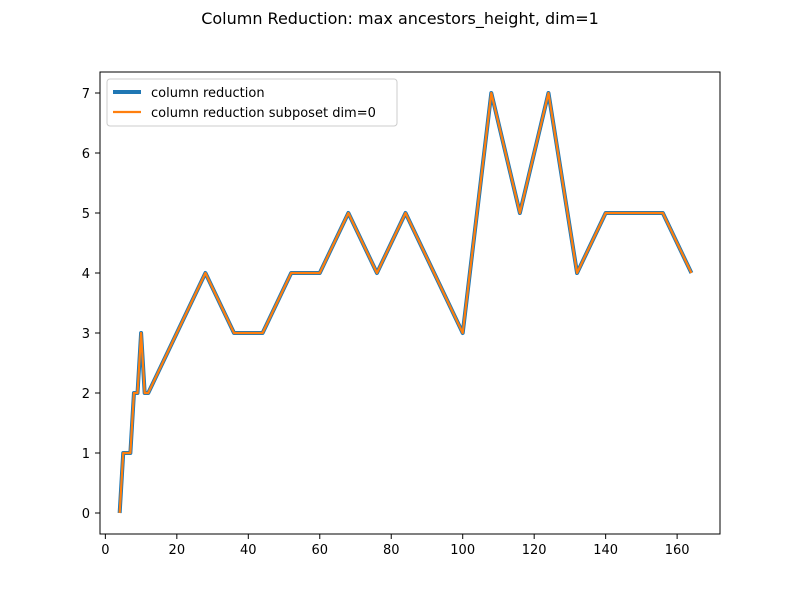 The height and width of the screenshot is (600, 800). I want to click on x-tick-label: 120, so click(534, 550).